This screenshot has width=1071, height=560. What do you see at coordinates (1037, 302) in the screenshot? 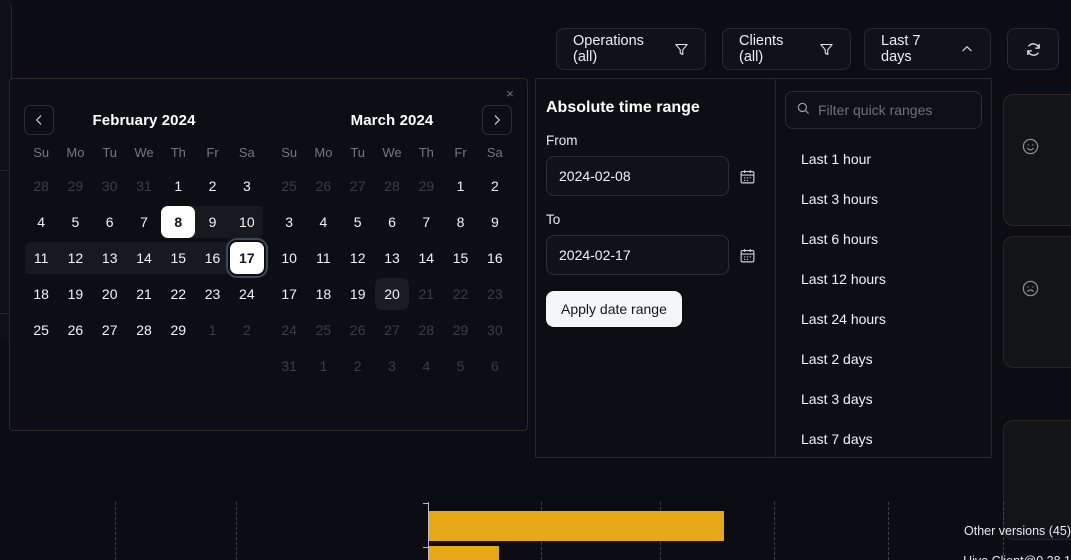
I see `background-card-negative` at bounding box center [1037, 302].